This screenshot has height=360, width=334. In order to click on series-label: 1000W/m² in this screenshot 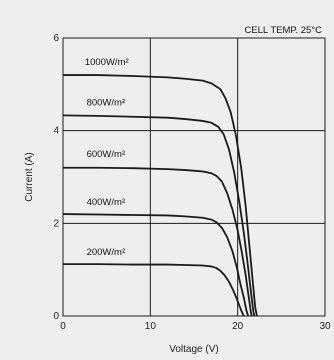, I will do `click(107, 62)`.